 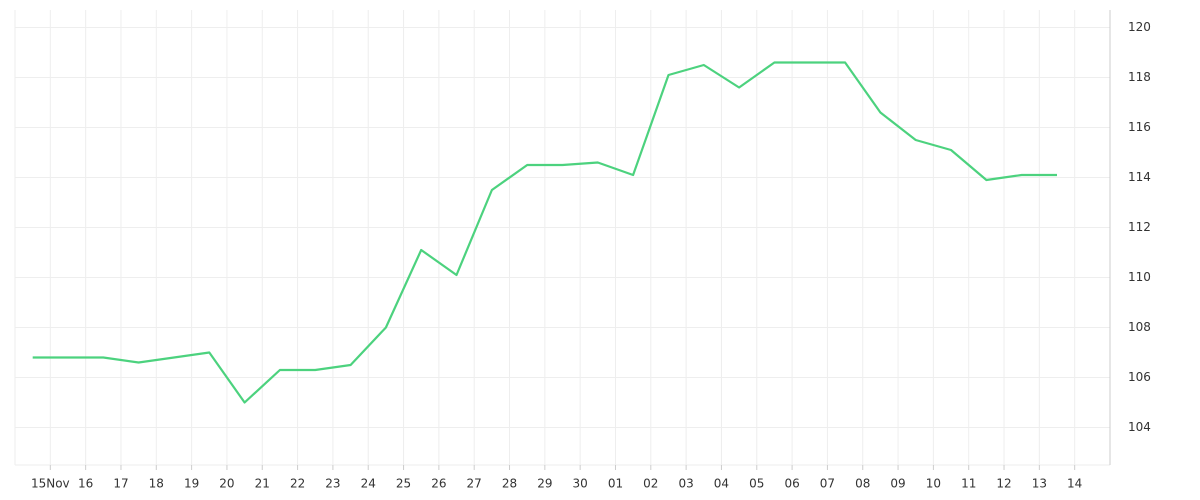 I want to click on x-tick-label: 08, so click(x=862, y=484).